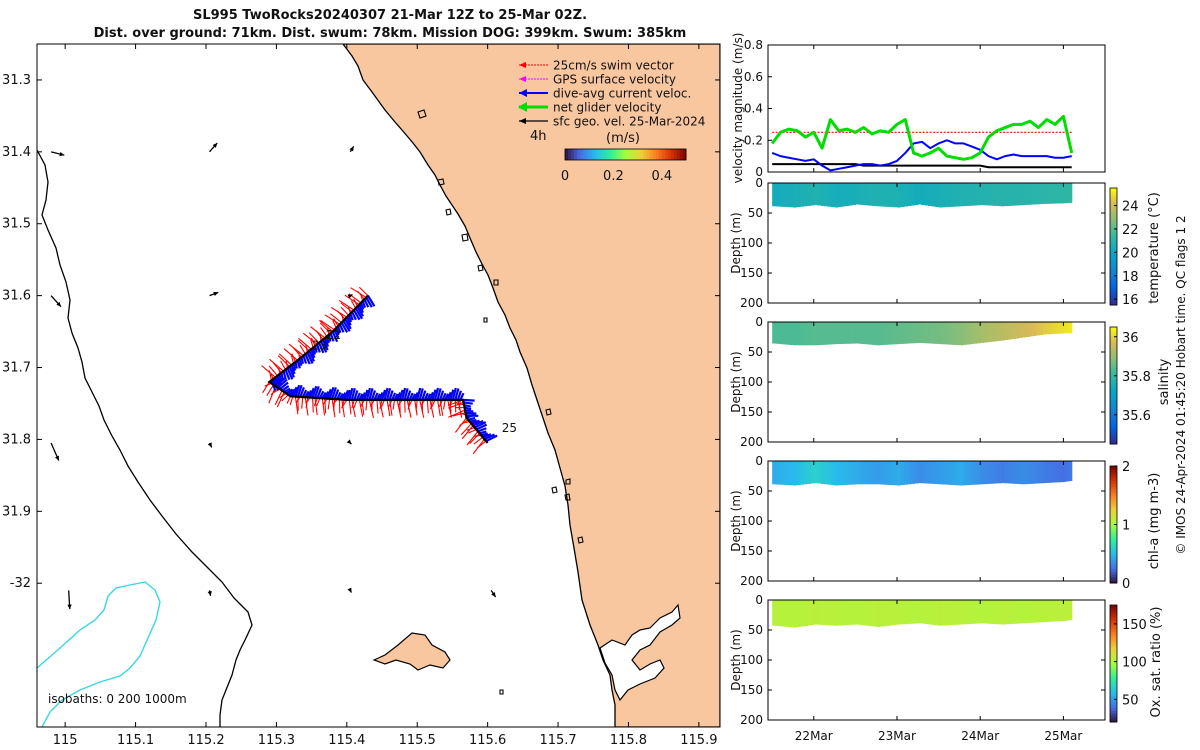 This screenshot has height=750, width=1200. Describe the element at coordinates (1113, 663) in the screenshot. I see `colorbar-frame` at that location.